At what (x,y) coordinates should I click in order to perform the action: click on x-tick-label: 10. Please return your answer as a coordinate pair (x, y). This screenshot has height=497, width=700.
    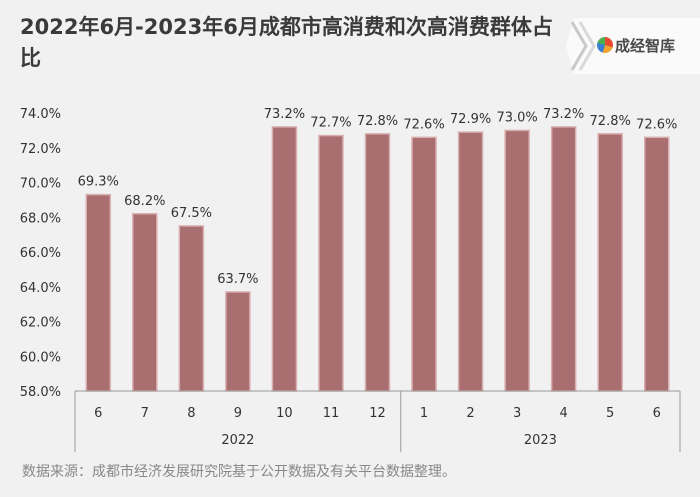
    Looking at the image, I should click on (284, 413).